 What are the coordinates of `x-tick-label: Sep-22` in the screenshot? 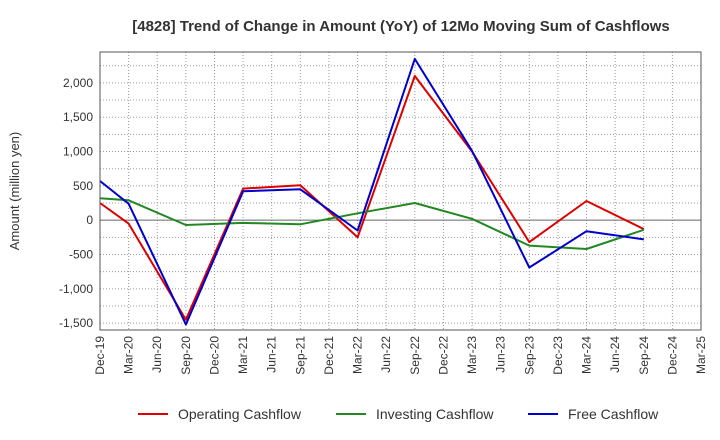 It's located at (415, 355).